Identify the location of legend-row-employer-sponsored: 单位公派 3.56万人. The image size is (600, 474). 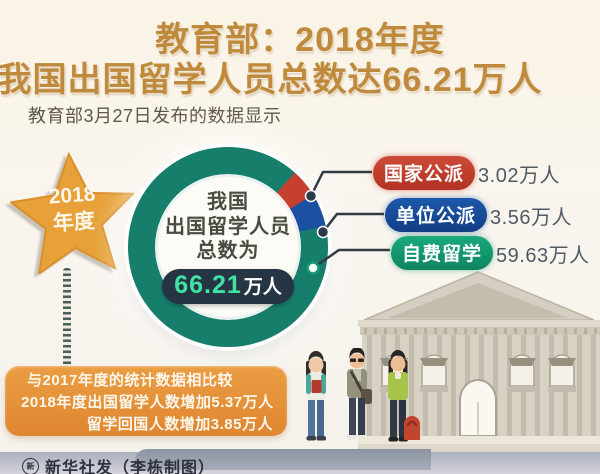
(478, 215).